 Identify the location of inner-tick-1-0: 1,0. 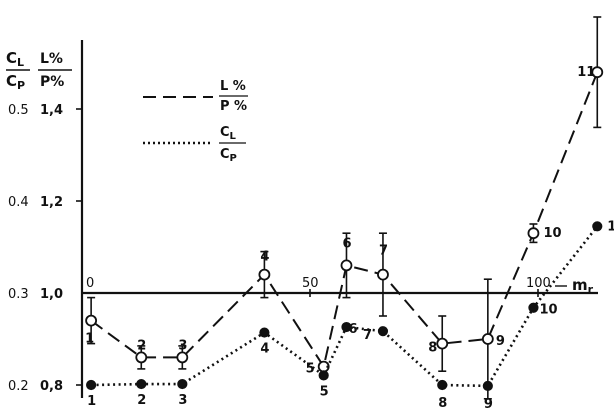
(51, 294).